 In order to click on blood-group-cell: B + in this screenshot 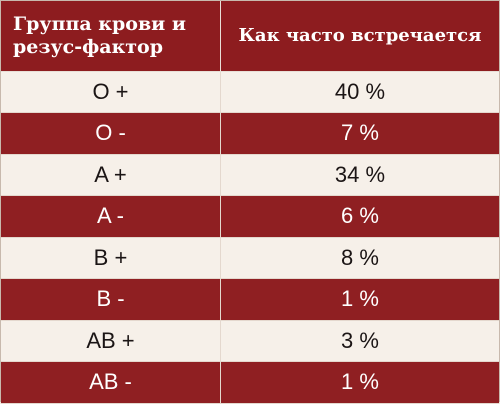, I will do `click(111, 258)`.